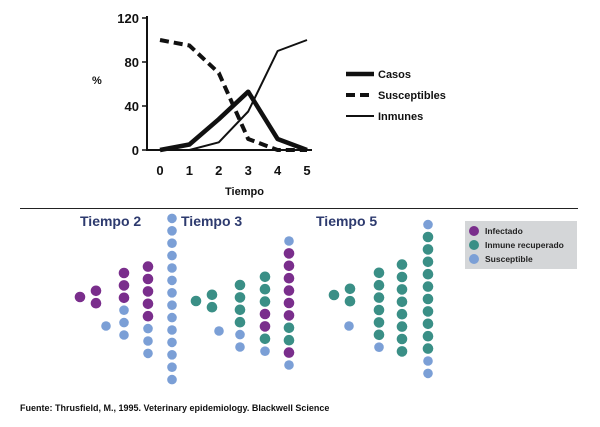  What do you see at coordinates (474, 259) in the screenshot?
I see `susceptible-dot-icon` at bounding box center [474, 259].